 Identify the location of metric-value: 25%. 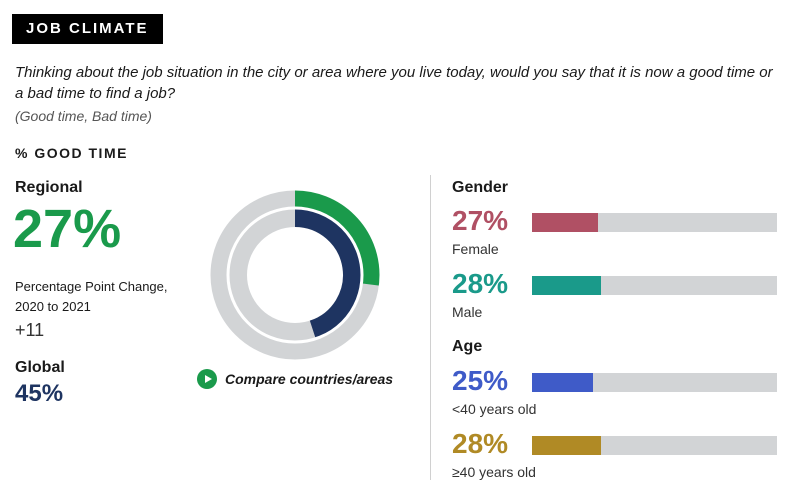
(480, 380).